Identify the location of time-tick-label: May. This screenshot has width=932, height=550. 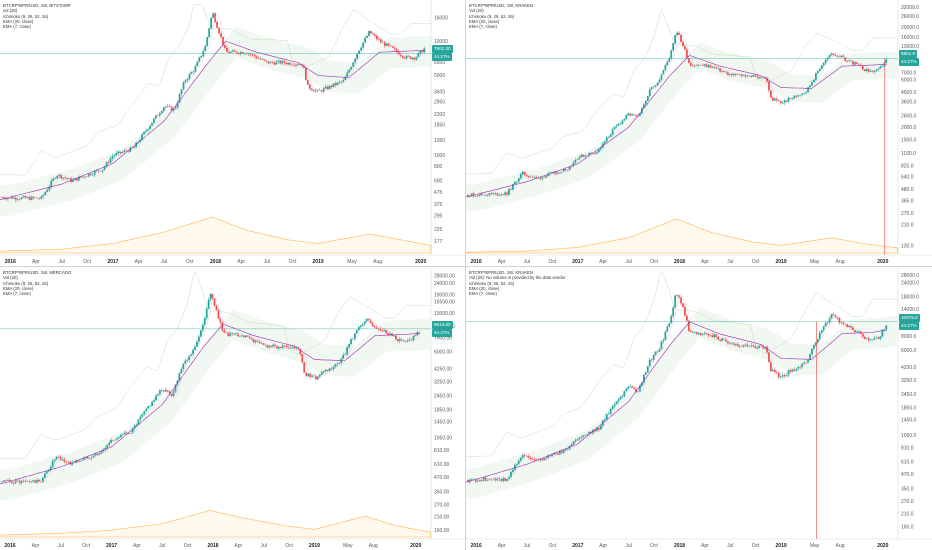
(348, 546).